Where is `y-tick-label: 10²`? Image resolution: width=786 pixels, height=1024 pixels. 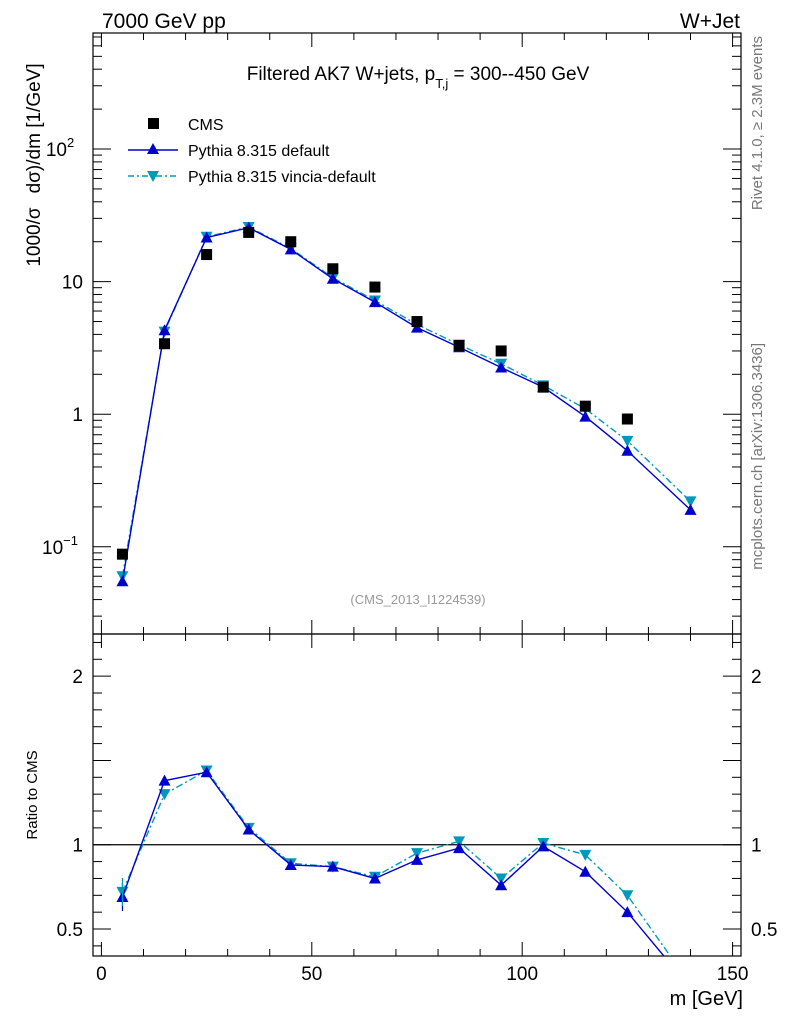 y-tick-label: 10² is located at coordinates (60, 148).